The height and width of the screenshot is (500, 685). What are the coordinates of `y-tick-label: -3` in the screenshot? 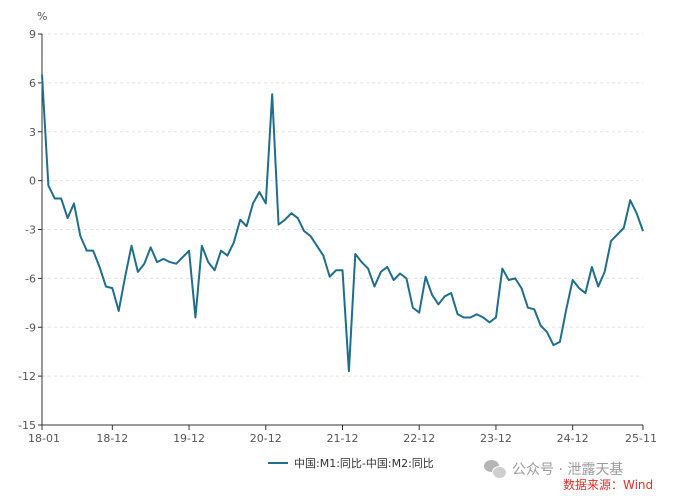 It's located at (30, 230).